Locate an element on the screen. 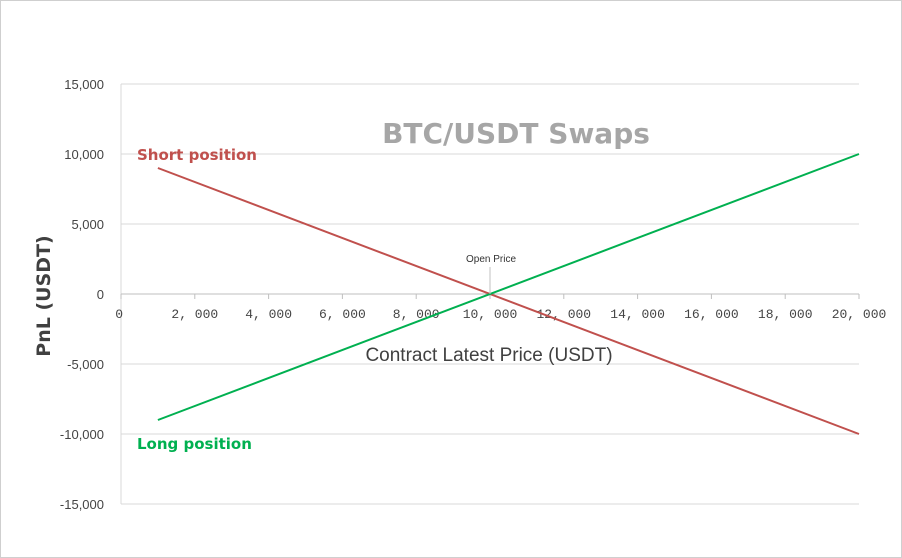  y-tick-label: 0 is located at coordinates (100, 294).